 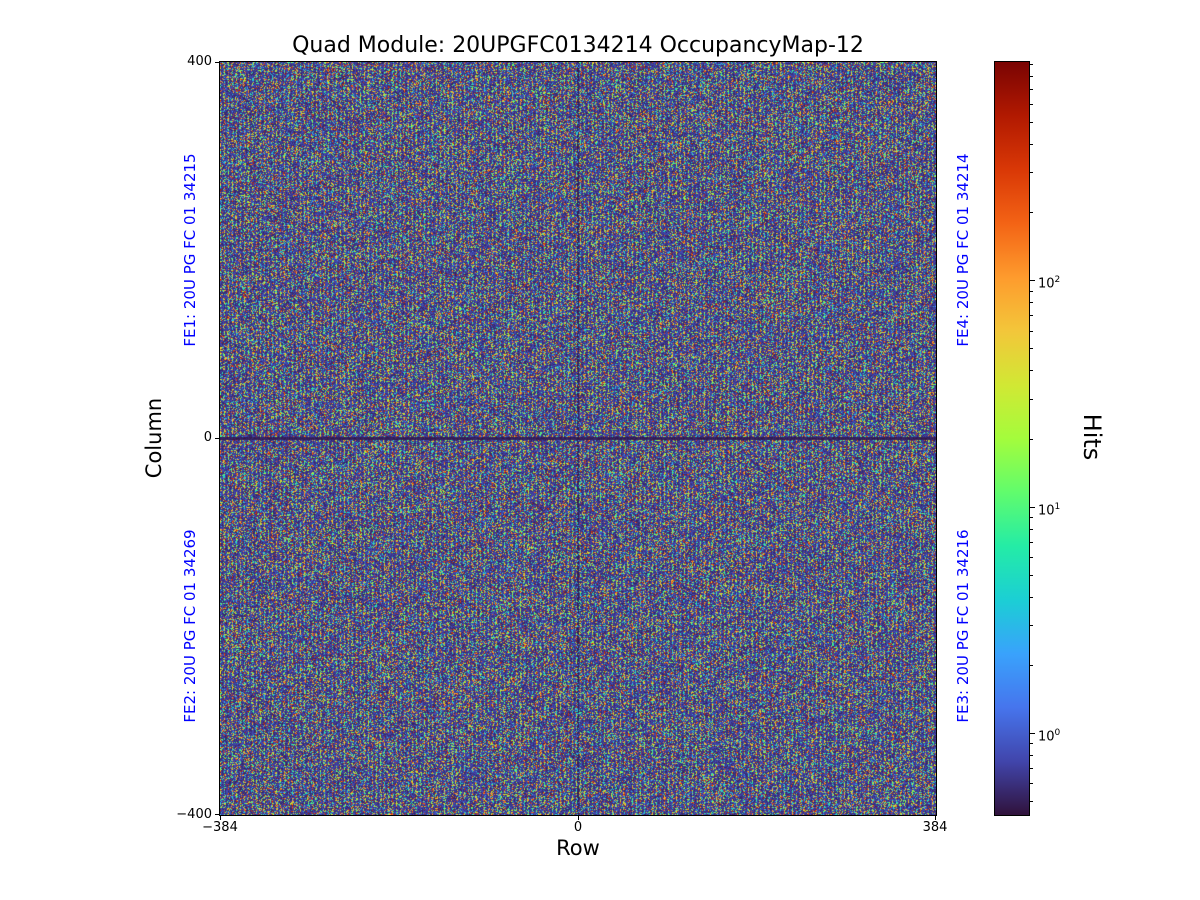 I want to click on colorbar-tick-exp: 0, so click(x=1057, y=733).